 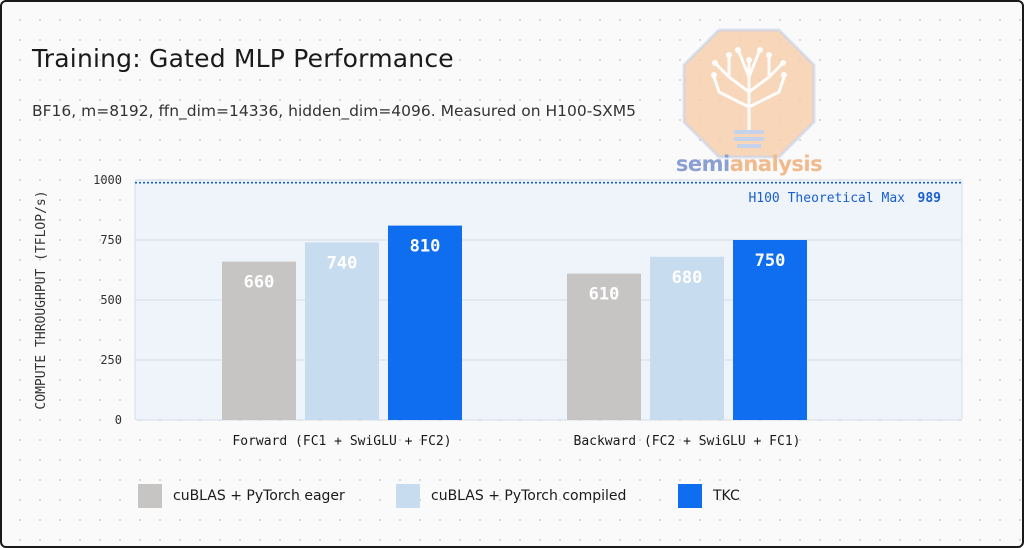 What do you see at coordinates (111, 300) in the screenshot?
I see `y-tick-label: 500` at bounding box center [111, 300].